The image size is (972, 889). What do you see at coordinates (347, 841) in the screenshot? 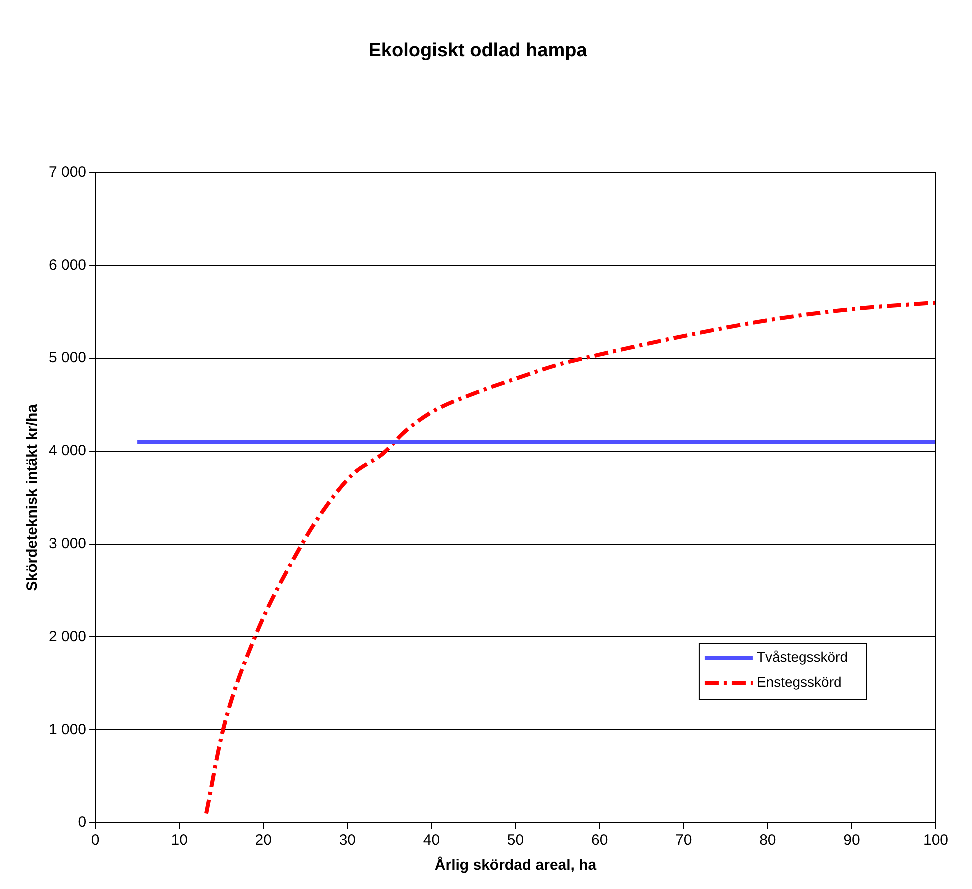
I see `x-tick-label: 30` at bounding box center [347, 841].